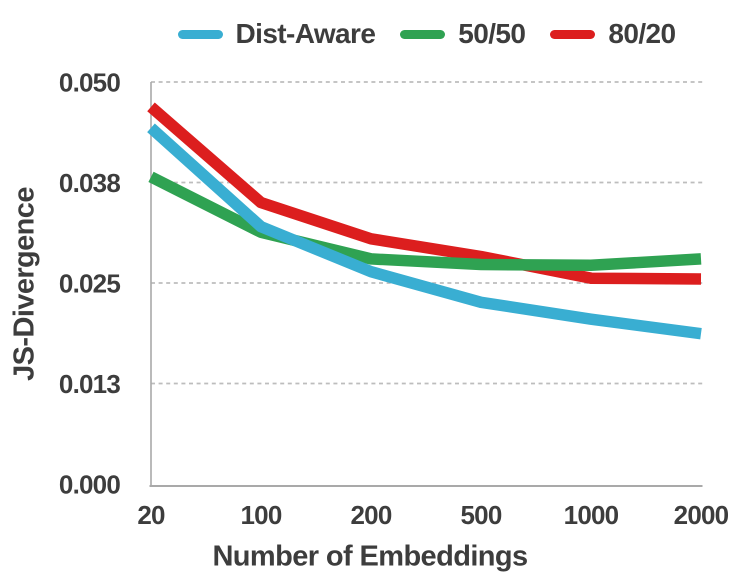  I want to click on legend-item-80-20: 80/20, so click(613, 33).